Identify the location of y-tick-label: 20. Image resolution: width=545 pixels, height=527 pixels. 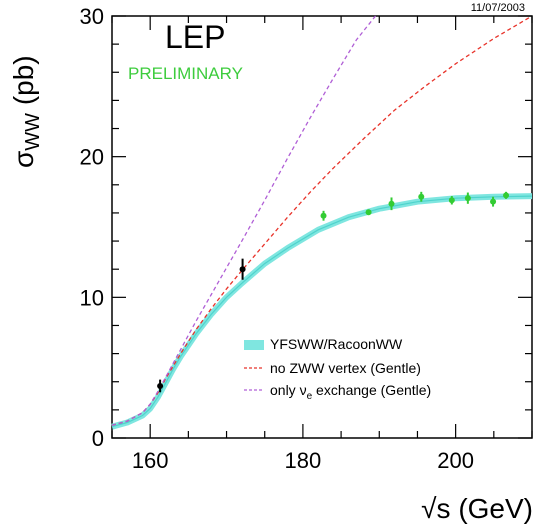
(92, 157).